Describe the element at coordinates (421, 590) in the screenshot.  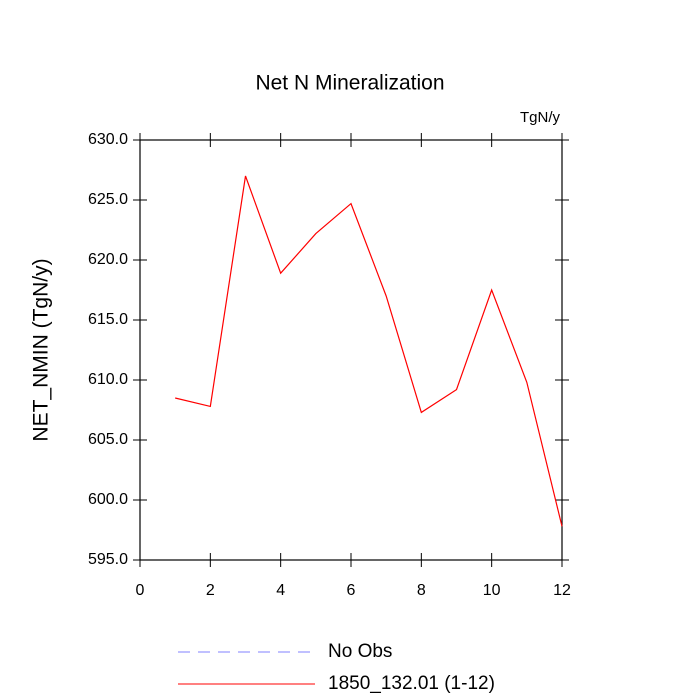
I see `x-tick-label: 8` at that location.